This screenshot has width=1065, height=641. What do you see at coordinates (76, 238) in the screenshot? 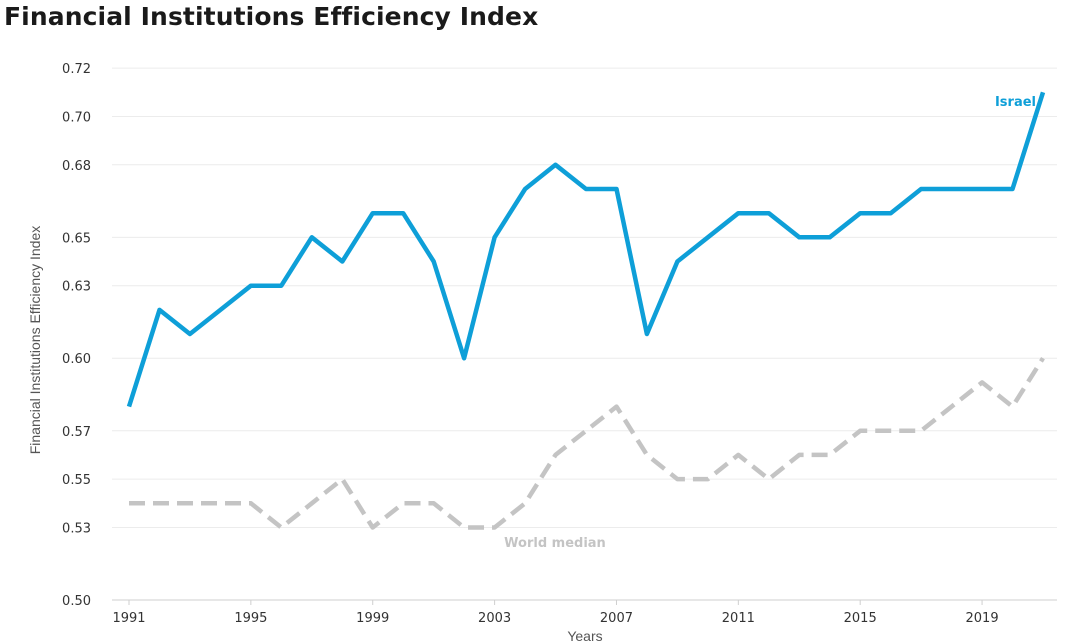
I see `y-tick-label: 0.65` at bounding box center [76, 238].